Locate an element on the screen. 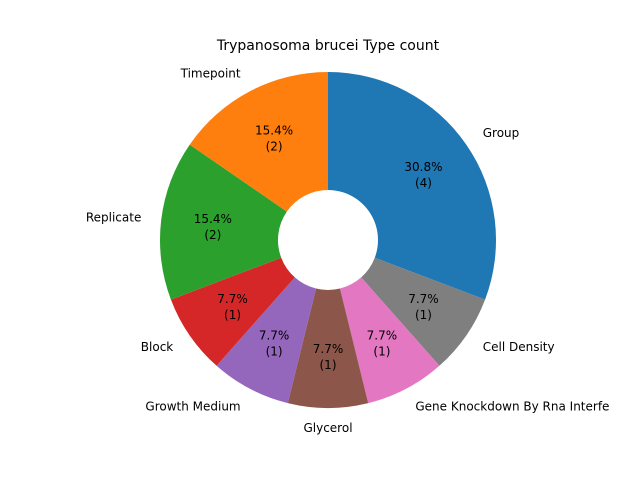 The width and height of the screenshot is (640, 480). slice-count-growth-medium: (1) is located at coordinates (274, 352).